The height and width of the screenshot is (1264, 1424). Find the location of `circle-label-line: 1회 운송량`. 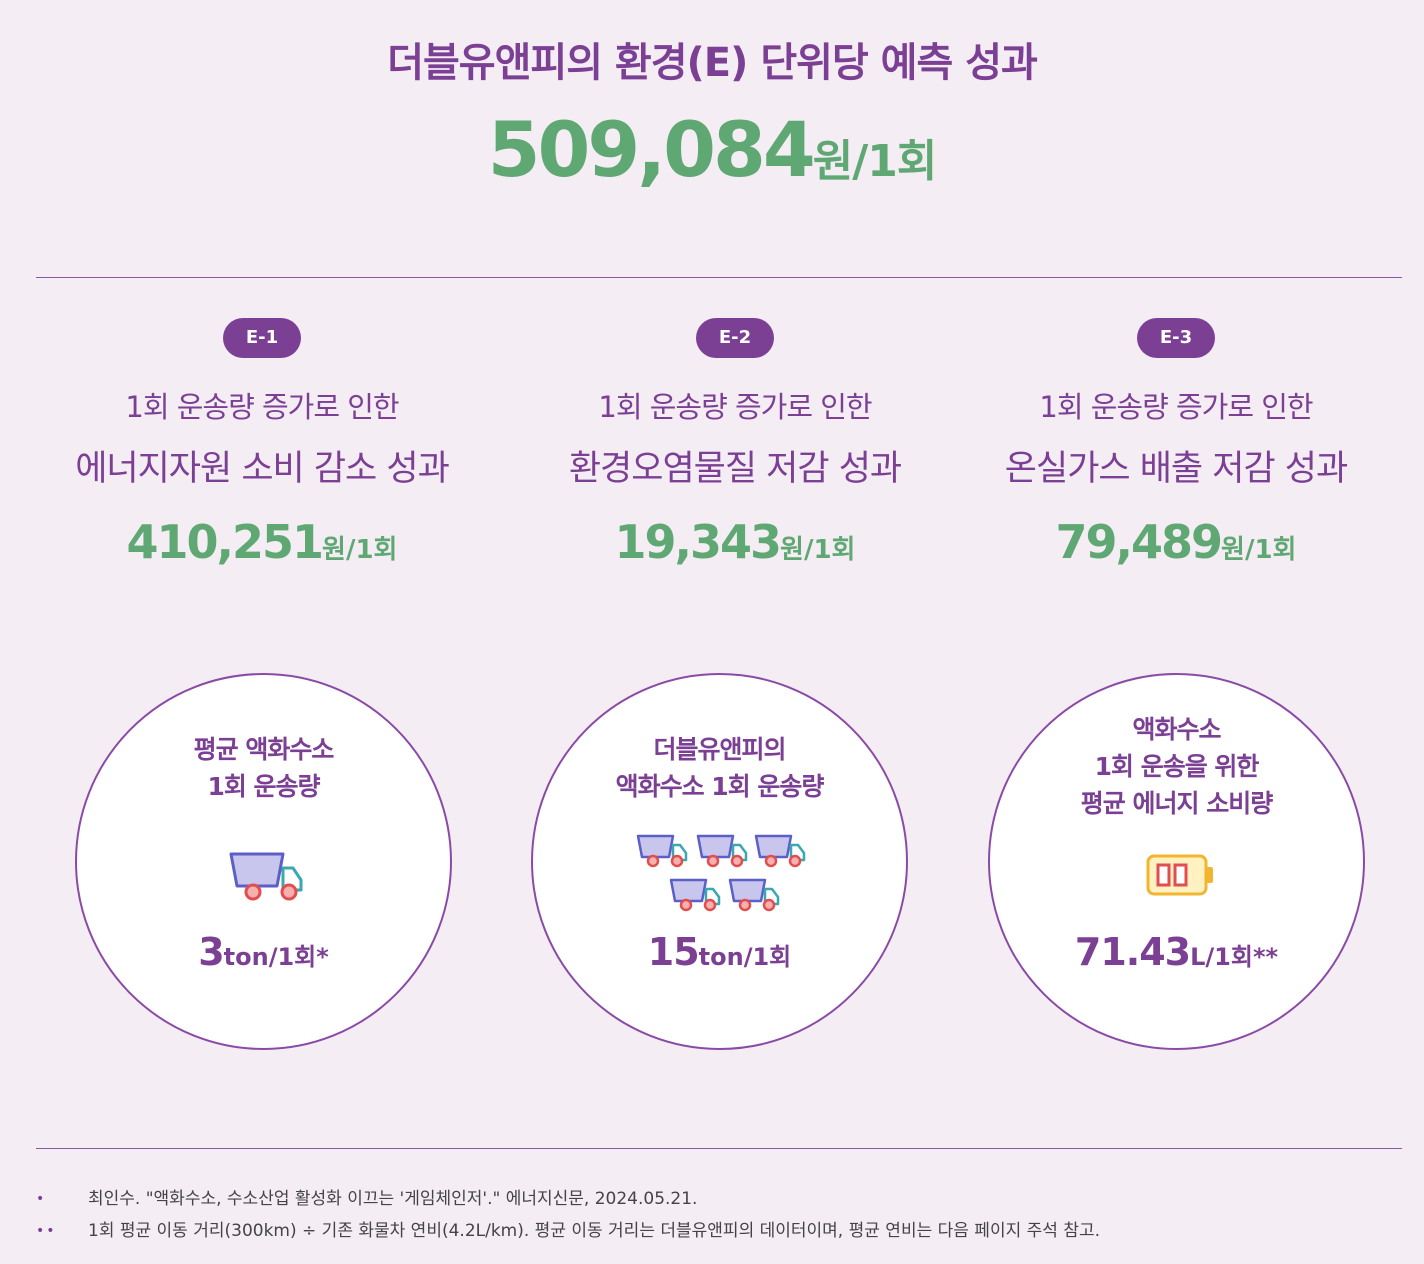

circle-label-line: 1회 운송량 is located at coordinates (263, 786).